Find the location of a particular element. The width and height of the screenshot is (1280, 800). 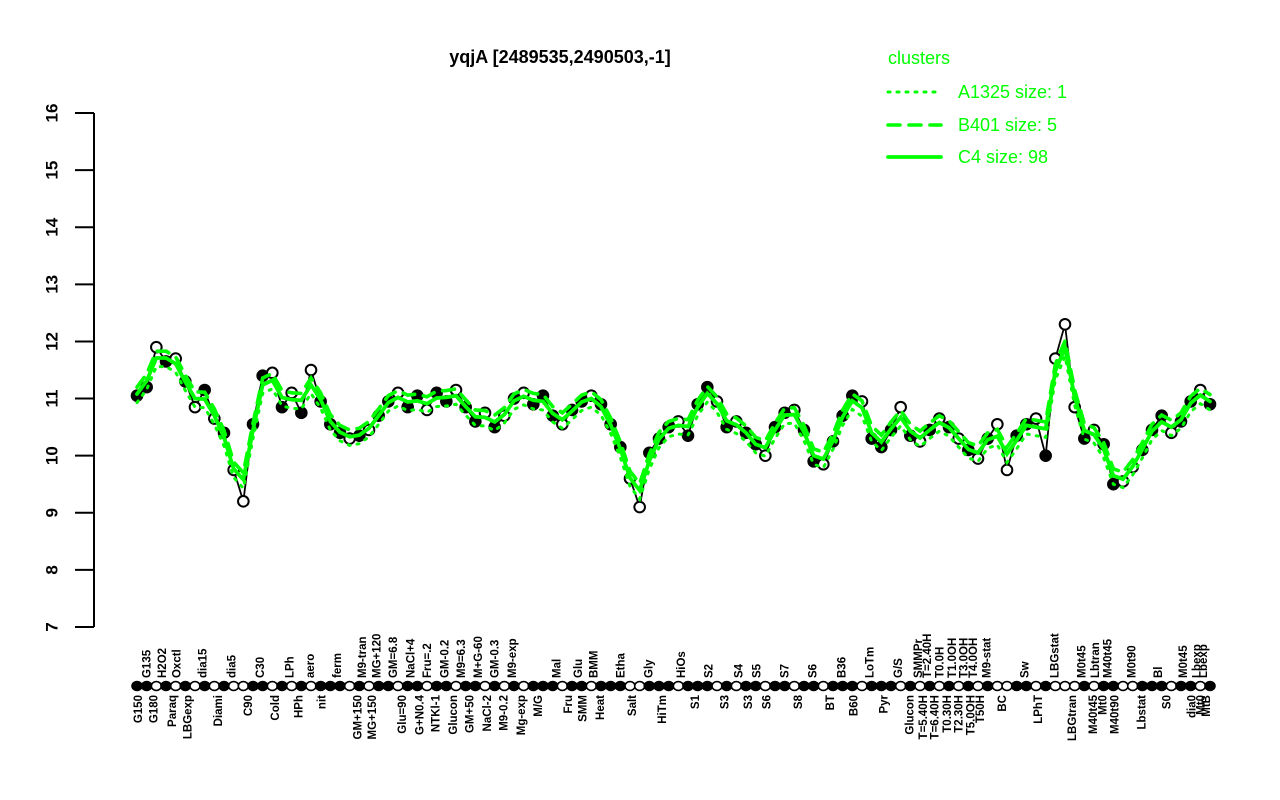

x-axis-label: HiTm is located at coordinates (663, 709).